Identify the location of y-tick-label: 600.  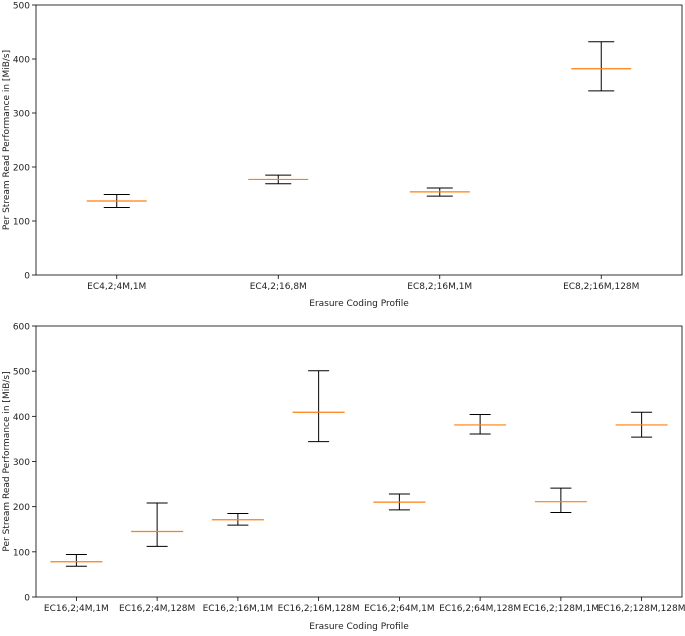
(21, 328).